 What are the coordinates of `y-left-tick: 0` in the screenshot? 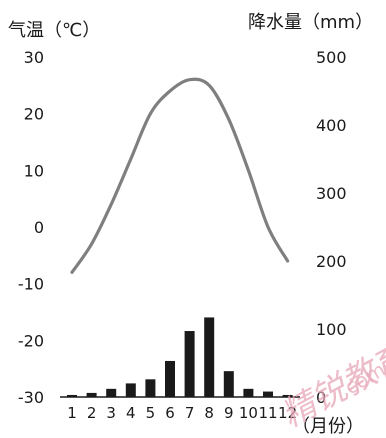 It's located at (39, 227).